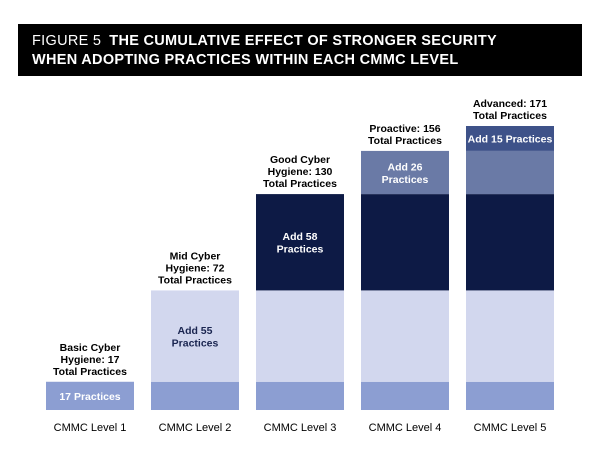 The width and height of the screenshot is (600, 468). I want to click on segment-label-level-2: Add 55 Practices, so click(195, 337).